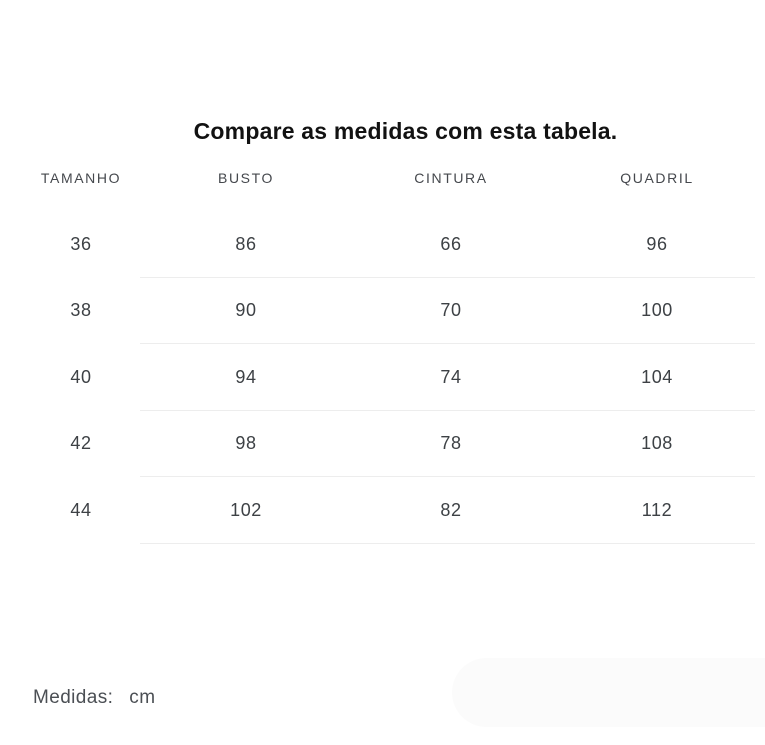 This screenshot has width=765, height=745. I want to click on size-cell: 38, so click(81, 310).